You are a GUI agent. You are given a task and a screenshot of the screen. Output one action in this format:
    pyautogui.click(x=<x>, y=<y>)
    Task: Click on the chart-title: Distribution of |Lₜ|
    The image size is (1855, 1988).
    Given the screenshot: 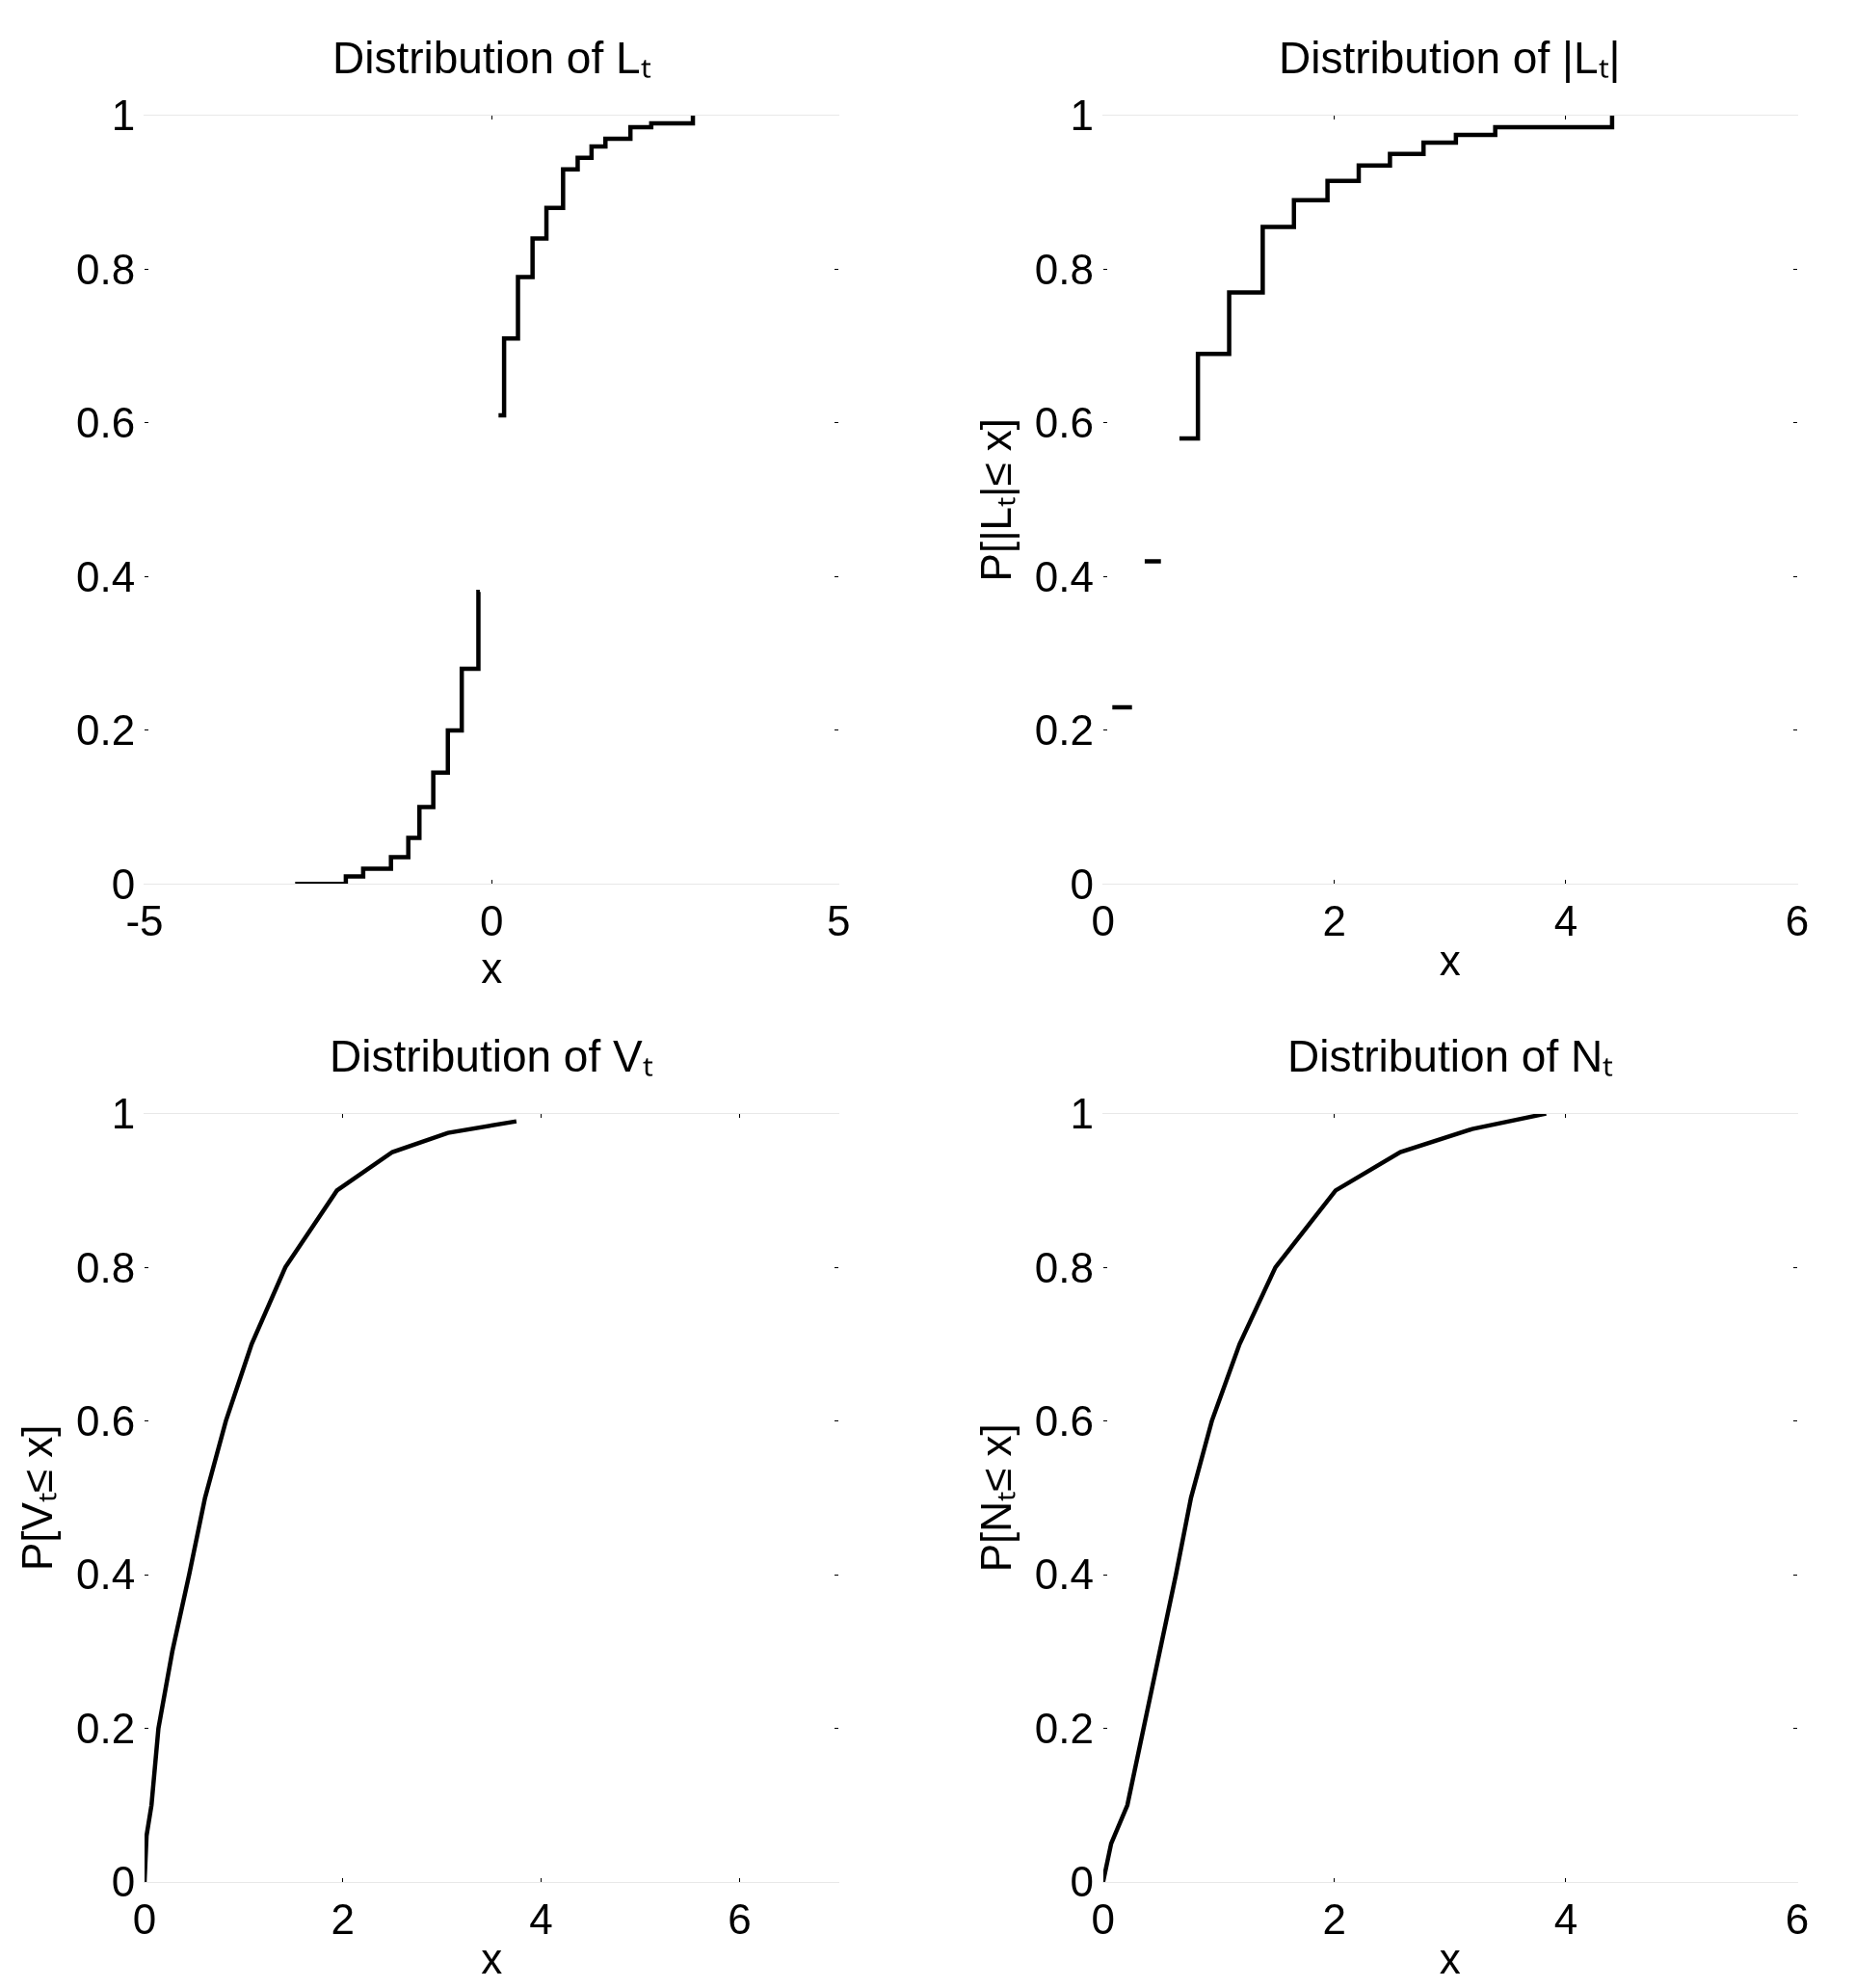 What is the action you would take?
    pyautogui.click(x=1450, y=58)
    